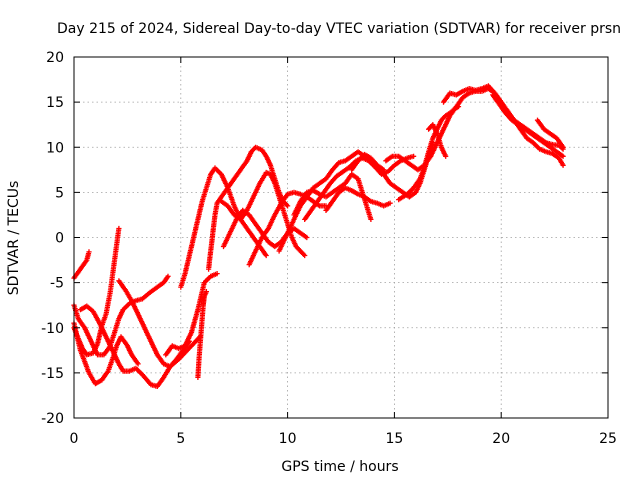 The image size is (640, 480). What do you see at coordinates (59, 239) in the screenshot?
I see `y-tick-label: 0` at bounding box center [59, 239].